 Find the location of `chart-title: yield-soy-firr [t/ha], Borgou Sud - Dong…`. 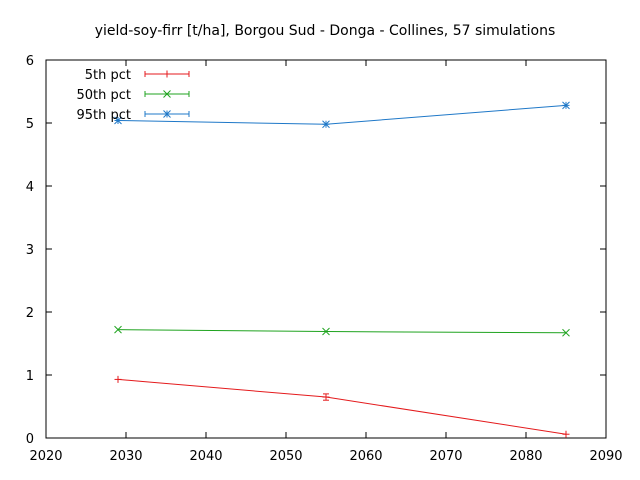

chart-title: yield-soy-firr [t/ha], Borgou Sud - Dong… is located at coordinates (325, 31).